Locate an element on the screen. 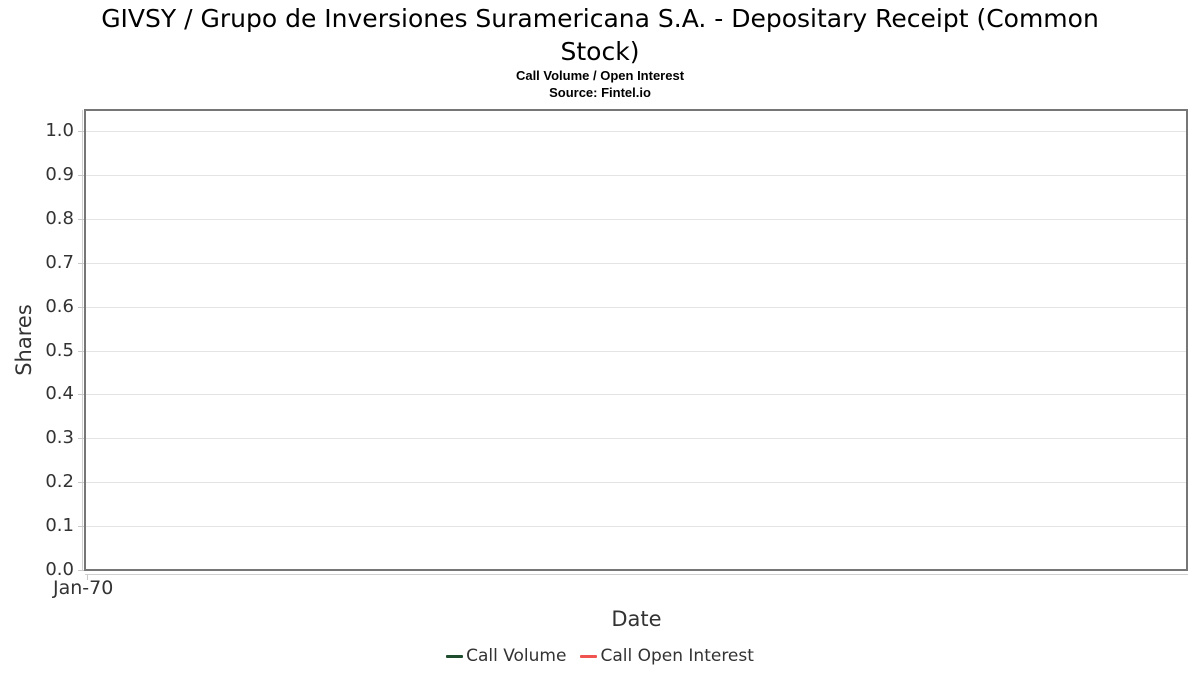  x-axis-tick is located at coordinates (87, 577).